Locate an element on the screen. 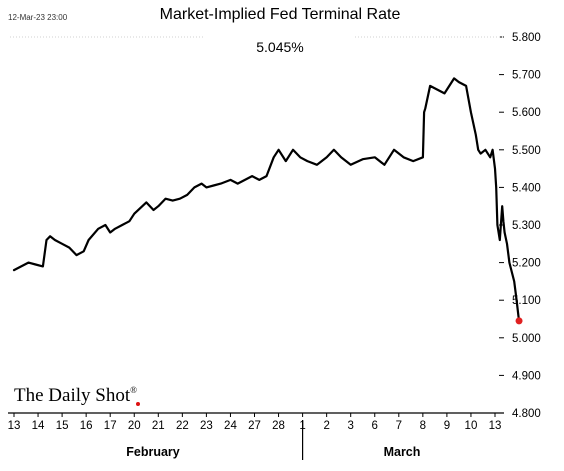 The width and height of the screenshot is (564, 471). x-tick-label: 23 is located at coordinates (206, 426).